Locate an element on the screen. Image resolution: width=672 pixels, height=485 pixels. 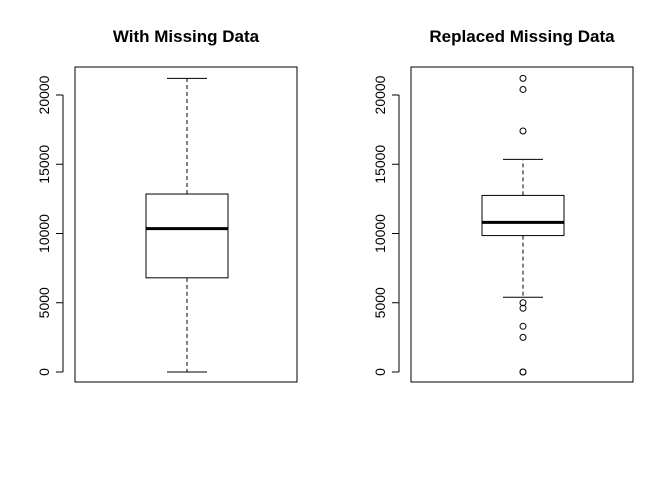
chart-title: With Missing Data is located at coordinates (186, 36).